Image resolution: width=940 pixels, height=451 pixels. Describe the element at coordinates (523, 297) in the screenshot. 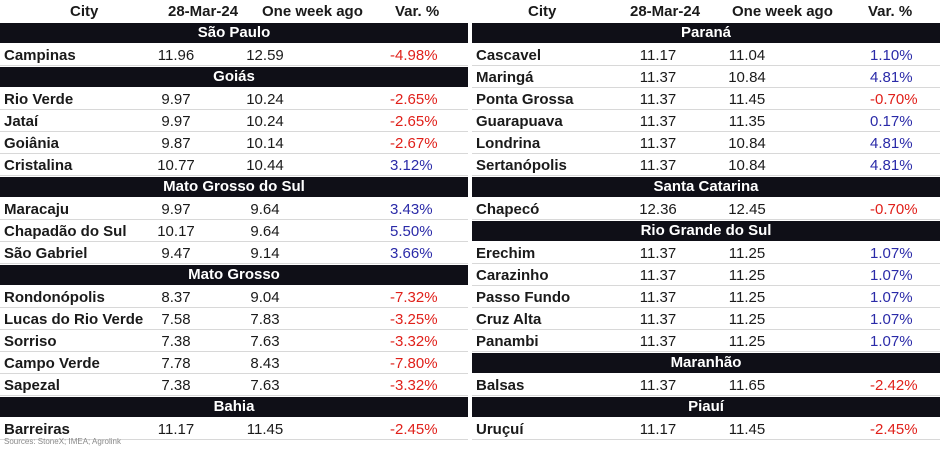

I see `city-name: Passo Fundo` at that location.